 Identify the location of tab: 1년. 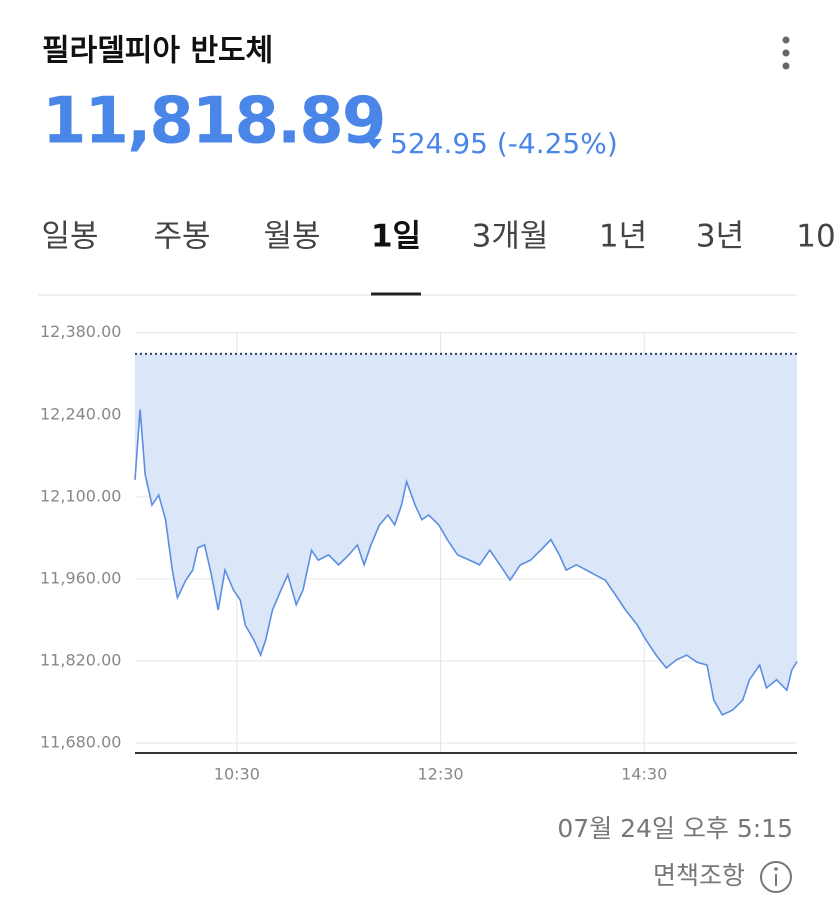
(623, 237).